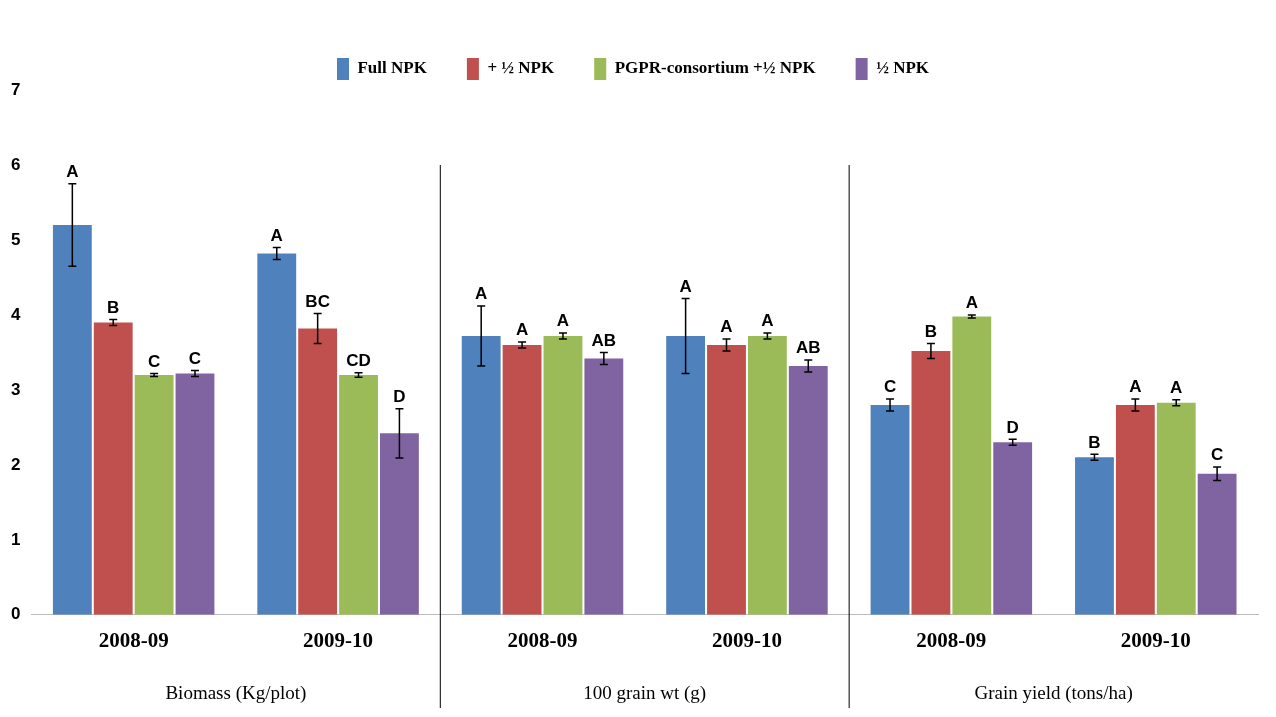 This screenshot has height=717, width=1276. What do you see at coordinates (236, 693) in the screenshot?
I see `text: Biomass (Kg/plot)` at bounding box center [236, 693].